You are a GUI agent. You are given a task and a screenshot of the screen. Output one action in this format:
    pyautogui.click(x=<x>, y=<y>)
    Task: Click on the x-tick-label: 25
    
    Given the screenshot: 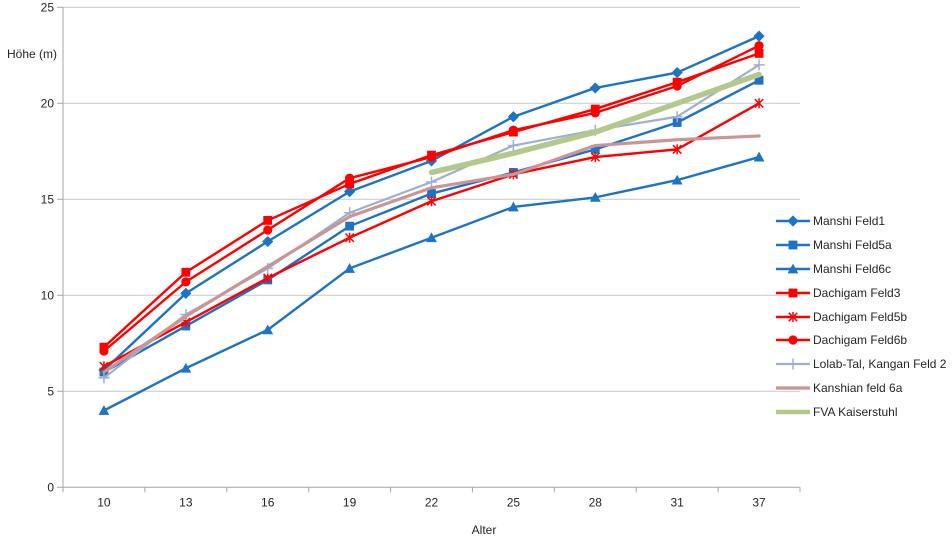 What is the action you would take?
    pyautogui.click(x=514, y=502)
    